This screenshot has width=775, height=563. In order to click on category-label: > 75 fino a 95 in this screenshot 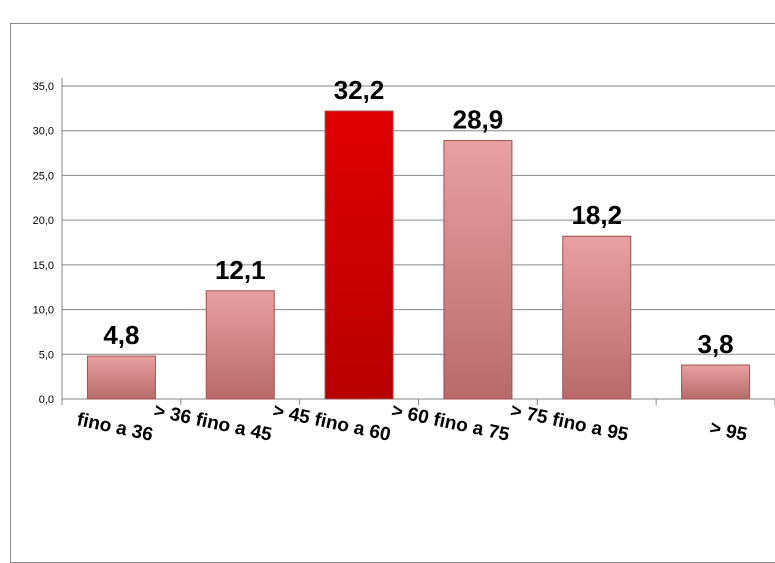, I will do `click(569, 423)`.